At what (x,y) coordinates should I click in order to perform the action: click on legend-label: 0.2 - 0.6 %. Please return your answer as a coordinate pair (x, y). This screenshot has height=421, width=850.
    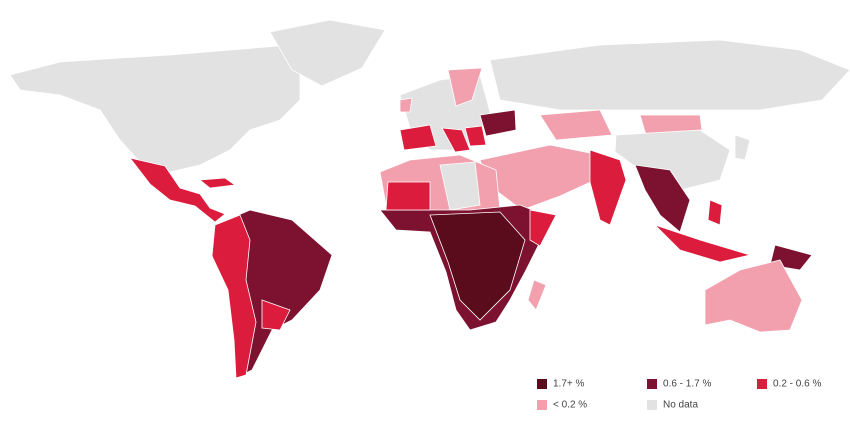
    Looking at the image, I should click on (797, 384).